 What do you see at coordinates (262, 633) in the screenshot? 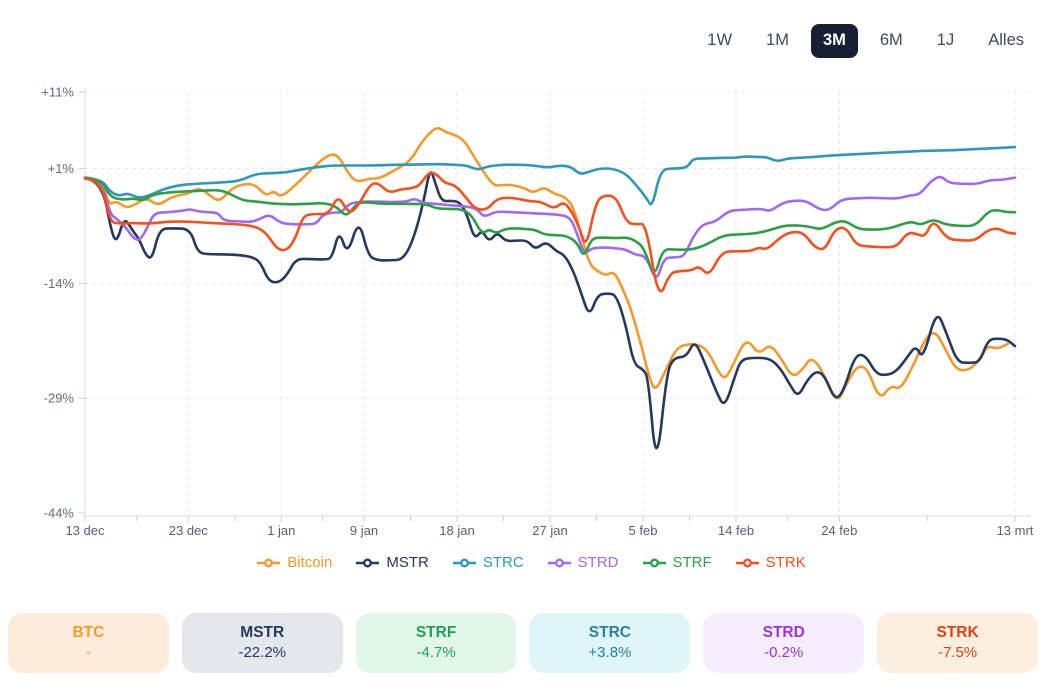
I see `card-ticker: MSTR` at bounding box center [262, 633].